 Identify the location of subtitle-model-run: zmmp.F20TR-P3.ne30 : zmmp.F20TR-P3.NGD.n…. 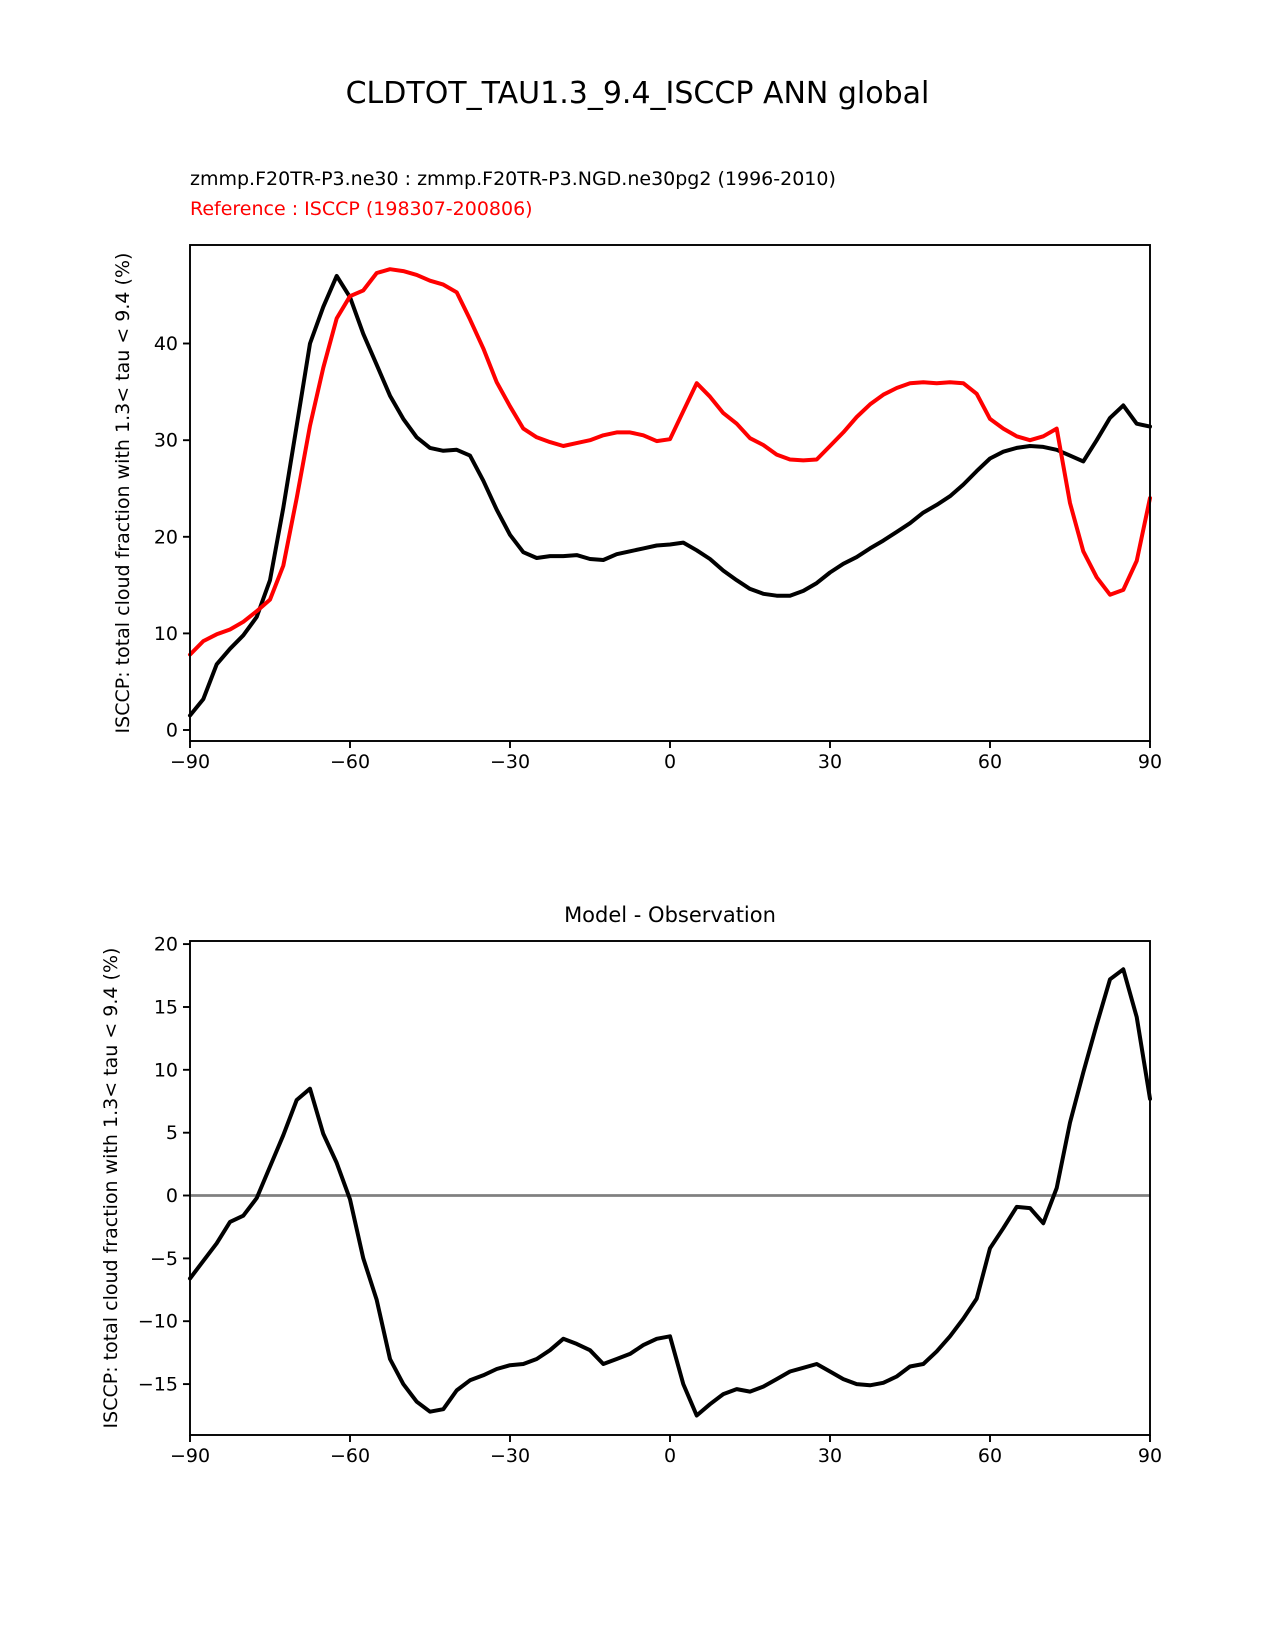
(513, 179).